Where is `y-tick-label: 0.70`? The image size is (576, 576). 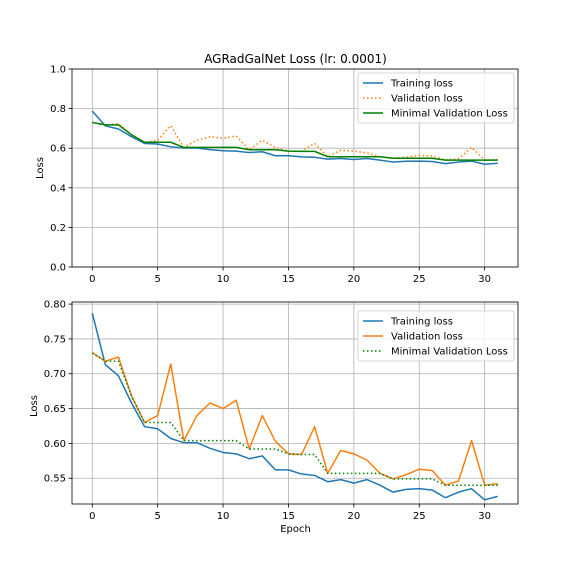 y-tick-label: 0.70 is located at coordinates (55, 374).